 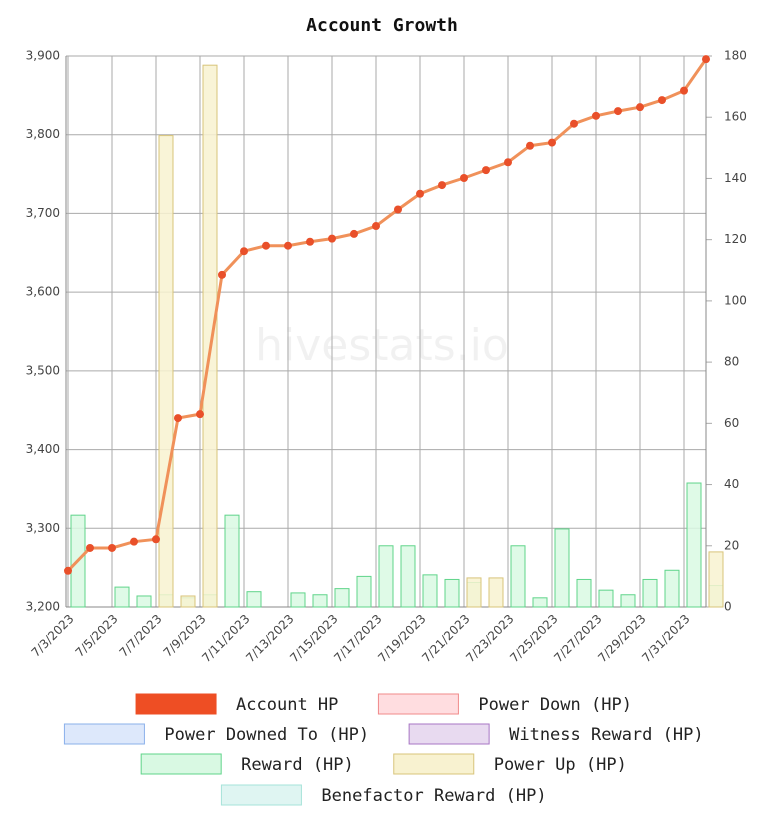 I want to click on y2-tick-label: 120, so click(x=735, y=239).